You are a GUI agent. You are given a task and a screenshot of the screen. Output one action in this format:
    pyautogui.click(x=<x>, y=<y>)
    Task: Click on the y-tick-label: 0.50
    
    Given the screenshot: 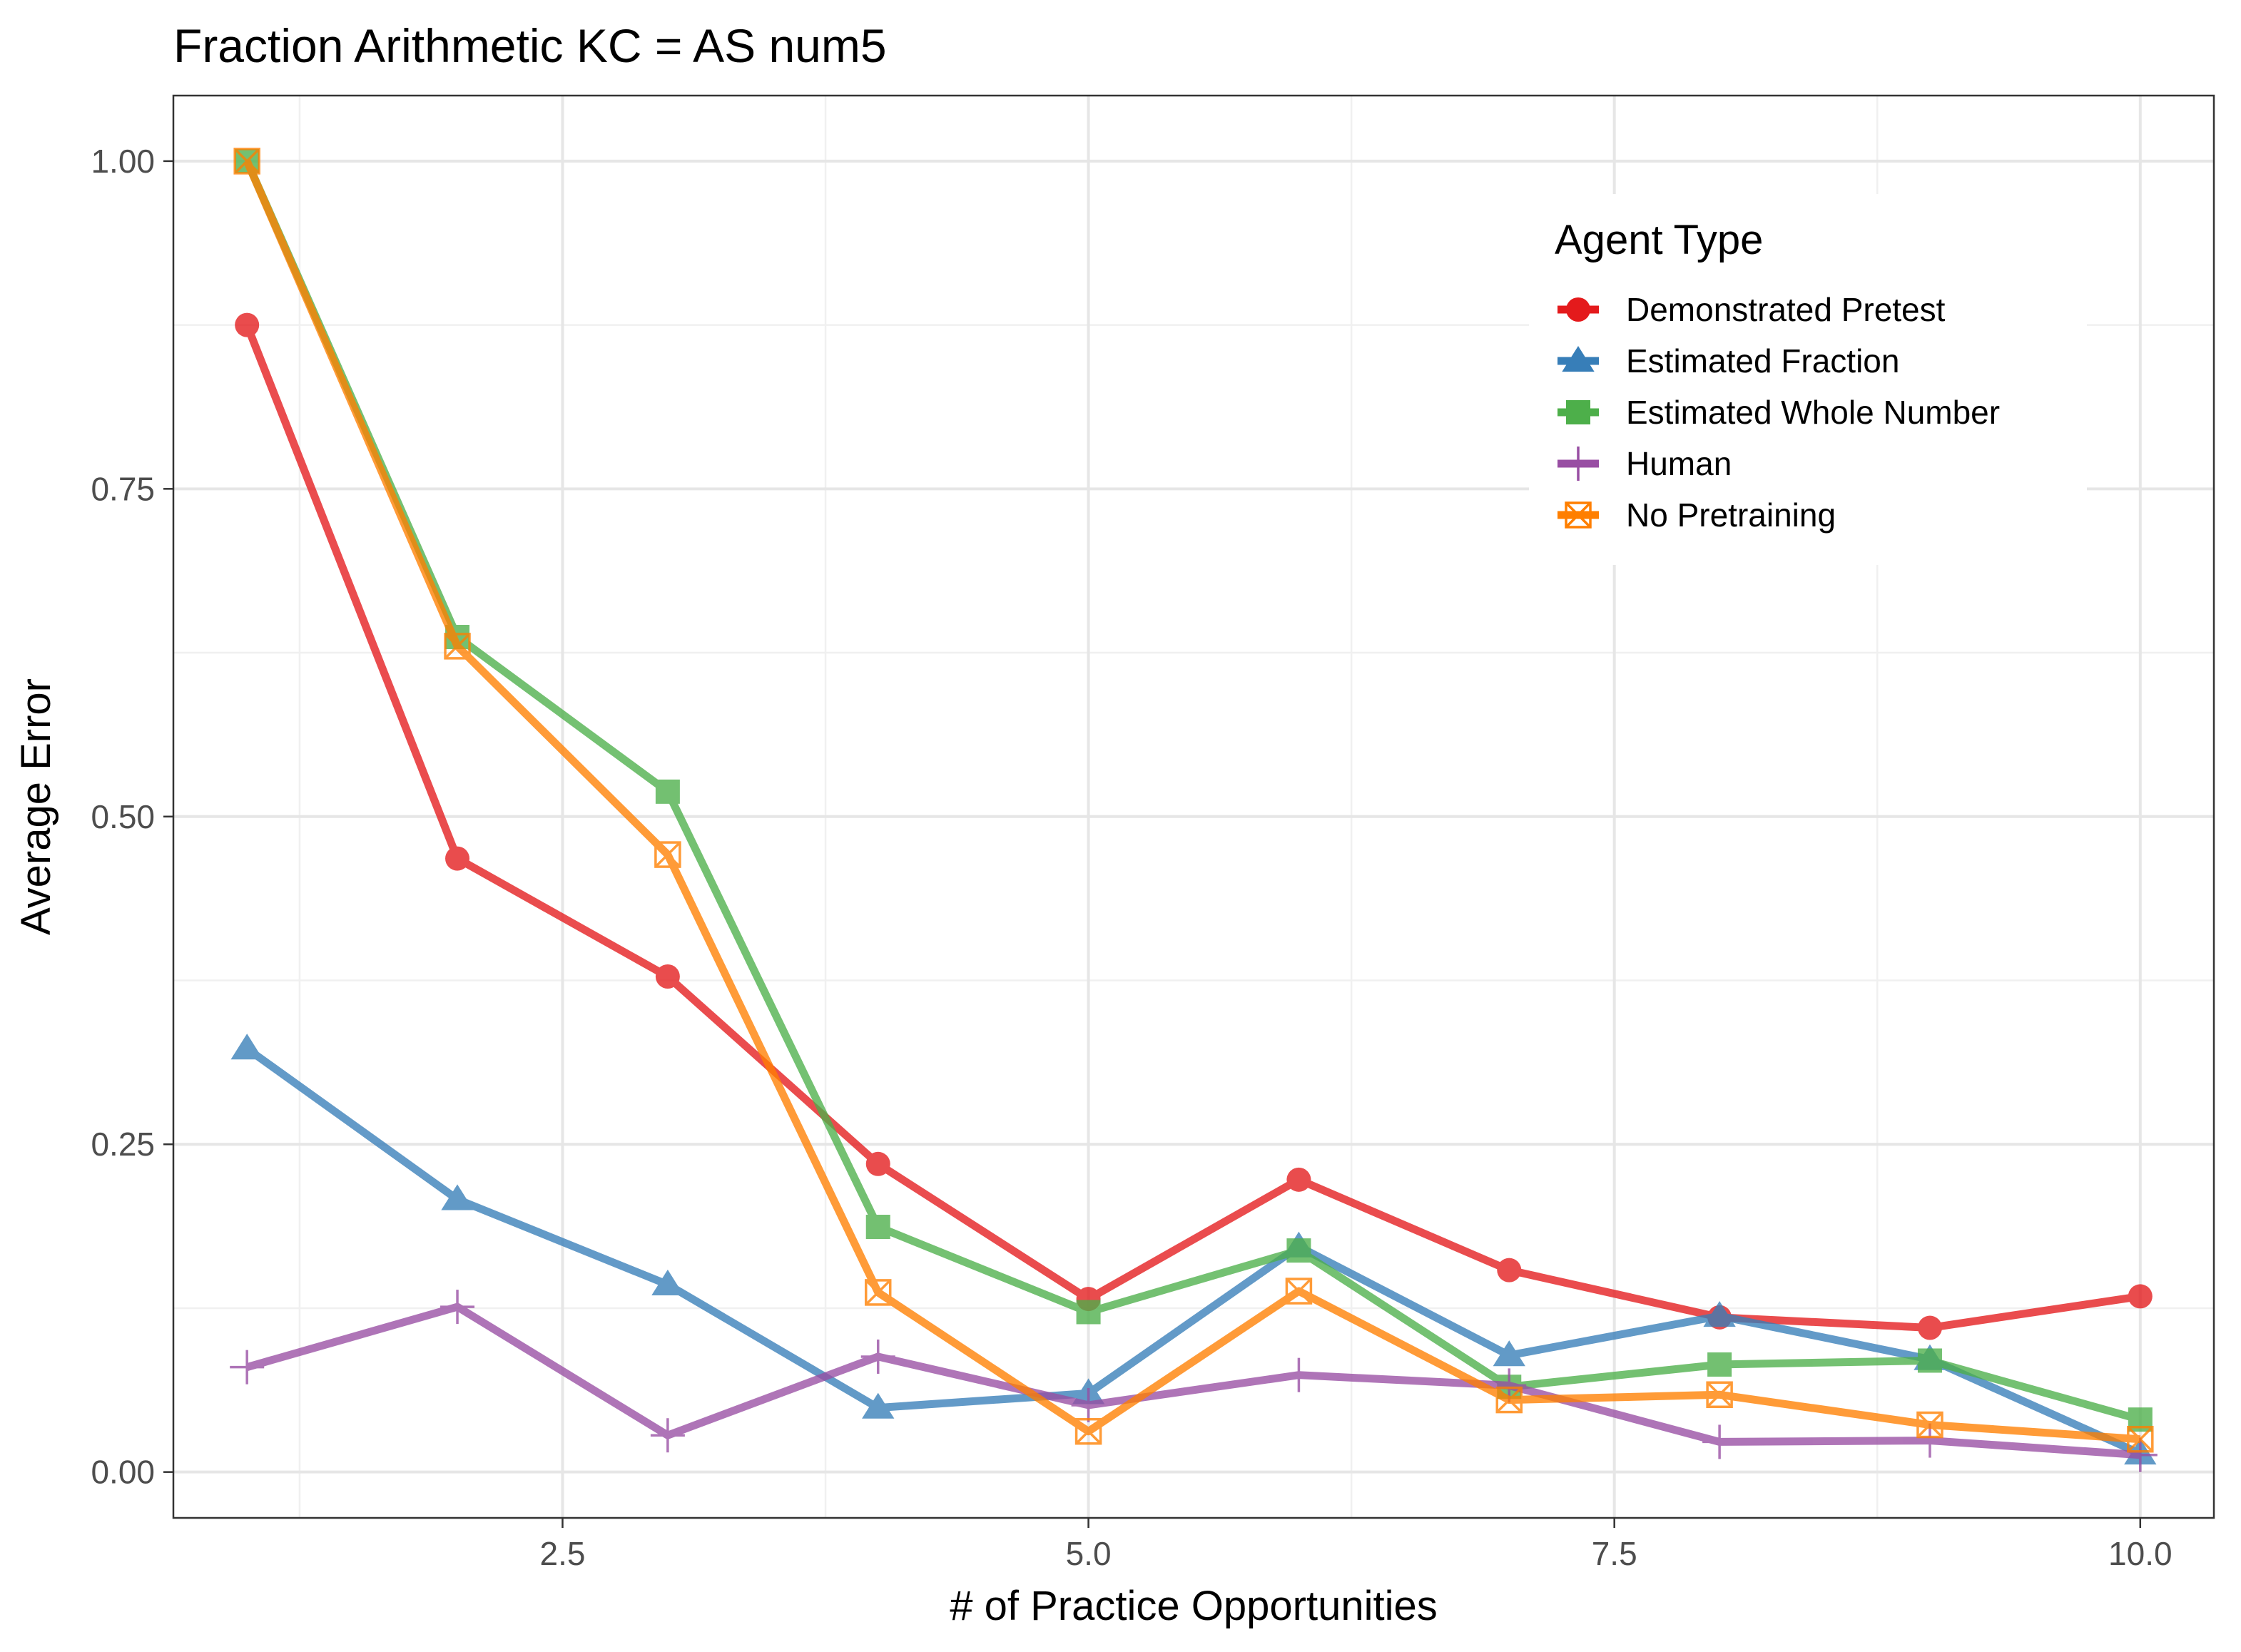 What is the action you would take?
    pyautogui.click(x=123, y=816)
    